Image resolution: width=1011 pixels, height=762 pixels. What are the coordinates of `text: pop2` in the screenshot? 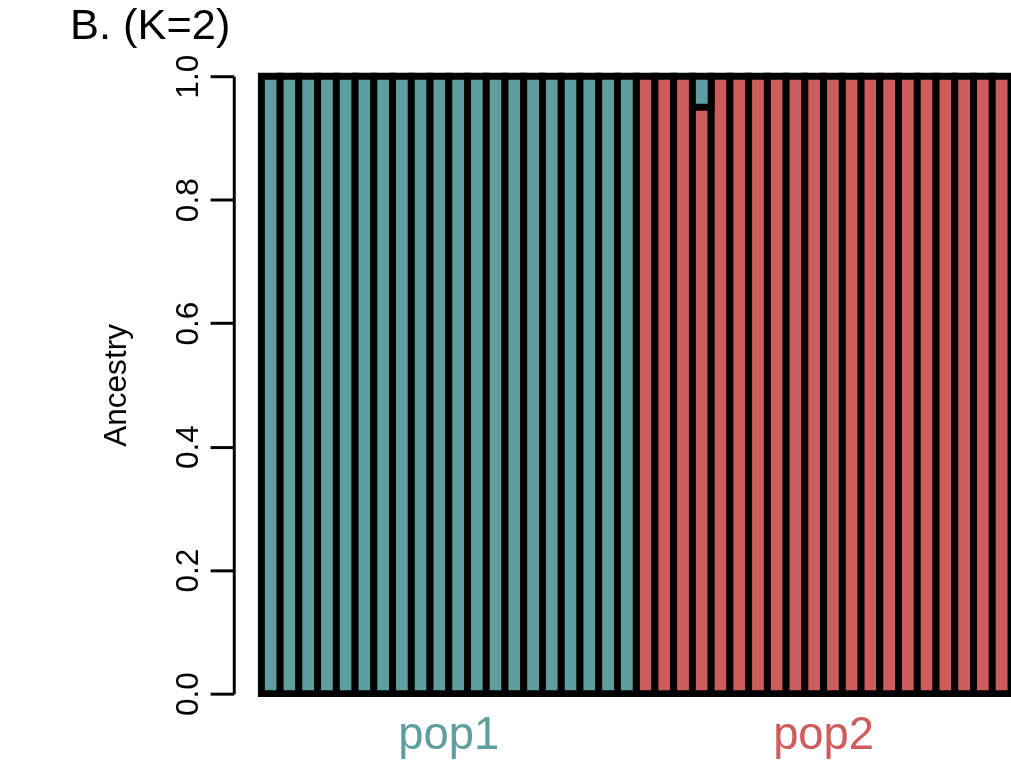 It's located at (824, 733).